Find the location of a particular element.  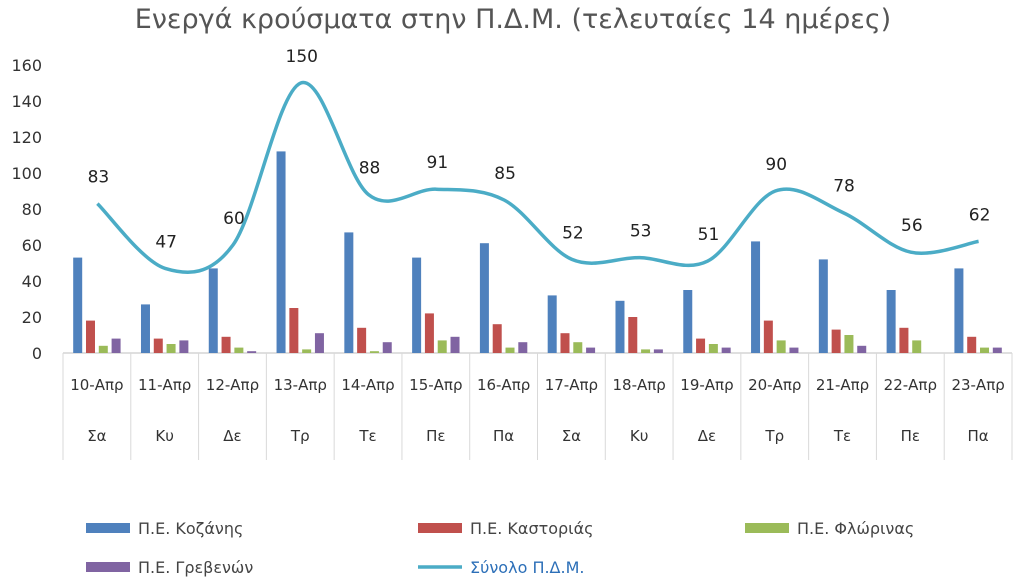

data-label: 90 is located at coordinates (776, 165).